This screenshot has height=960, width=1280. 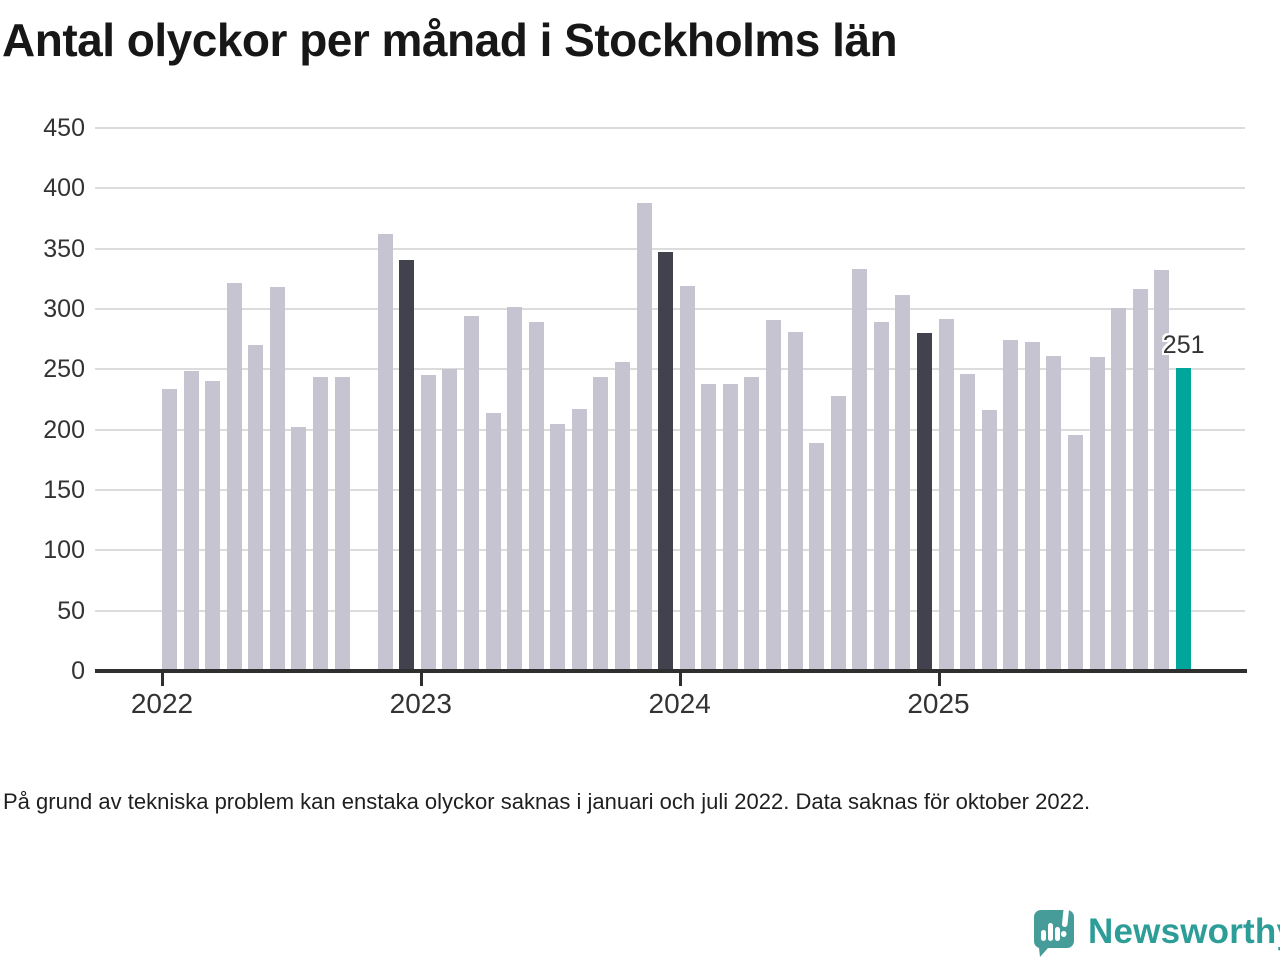 What do you see at coordinates (64, 128) in the screenshot?
I see `y-axis-label-450: 450` at bounding box center [64, 128].